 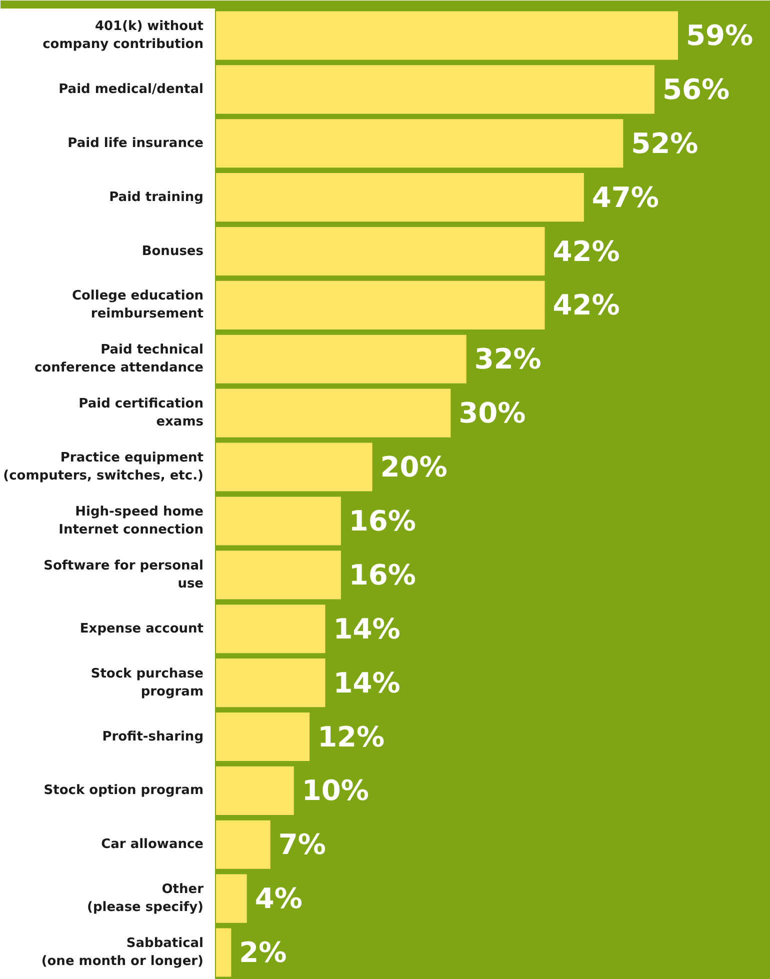 I want to click on data-label: 56%, so click(x=696, y=89).